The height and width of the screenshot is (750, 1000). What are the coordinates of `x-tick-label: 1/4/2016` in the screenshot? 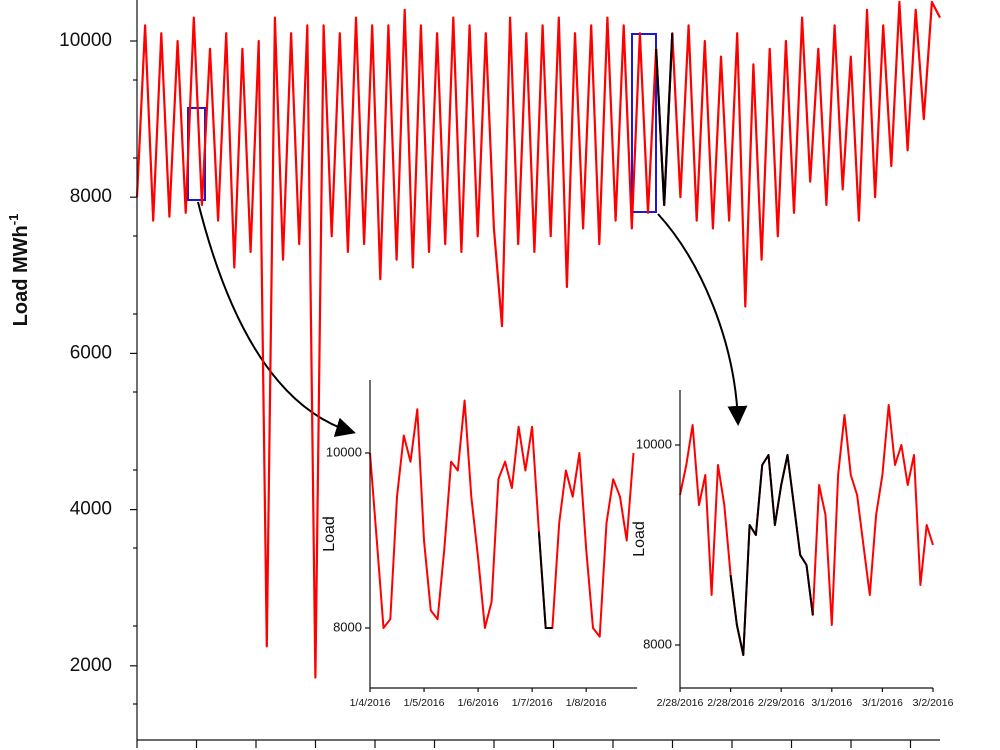 It's located at (370, 703).